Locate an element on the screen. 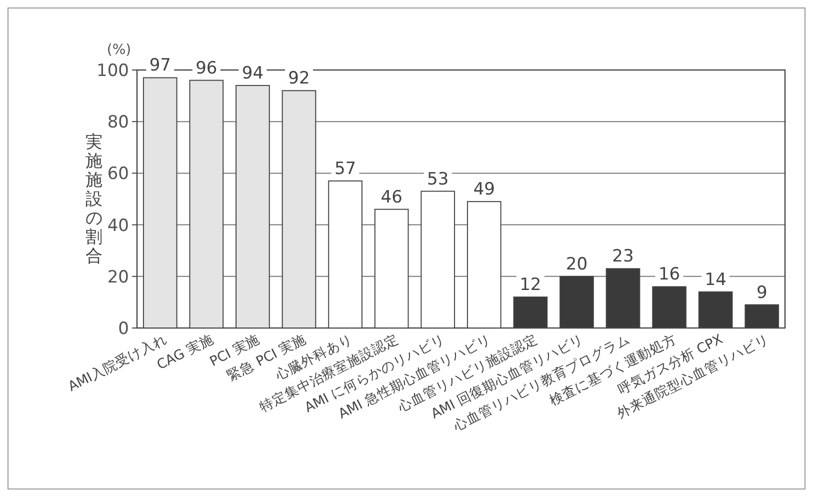 The height and width of the screenshot is (497, 813). data-label: 9 is located at coordinates (762, 292).